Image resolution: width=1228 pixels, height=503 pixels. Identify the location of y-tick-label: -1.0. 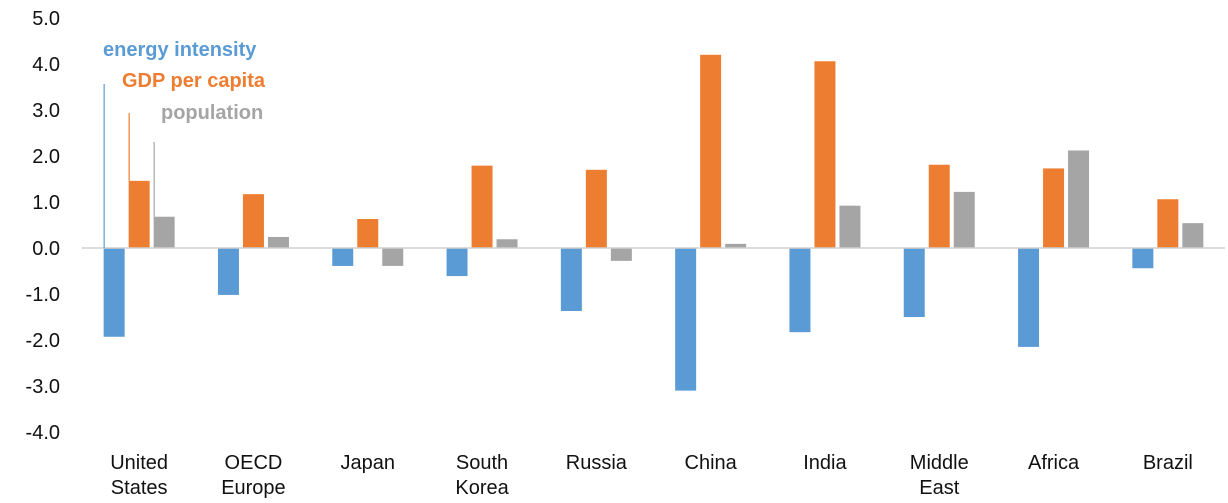
(43, 295).